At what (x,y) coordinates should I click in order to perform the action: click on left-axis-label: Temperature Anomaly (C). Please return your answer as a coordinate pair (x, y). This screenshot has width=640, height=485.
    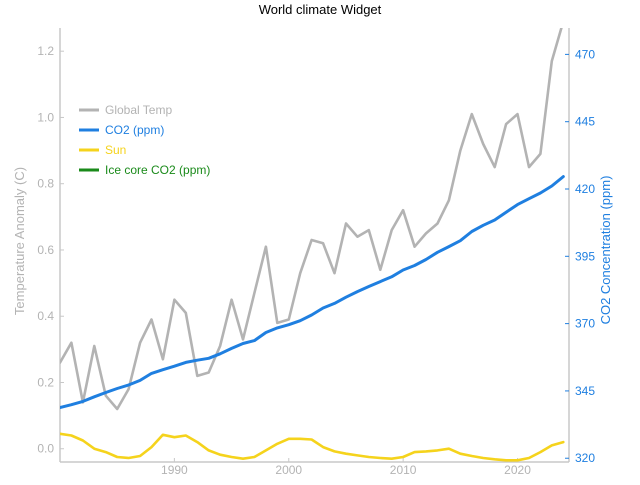
    Looking at the image, I should click on (19, 241).